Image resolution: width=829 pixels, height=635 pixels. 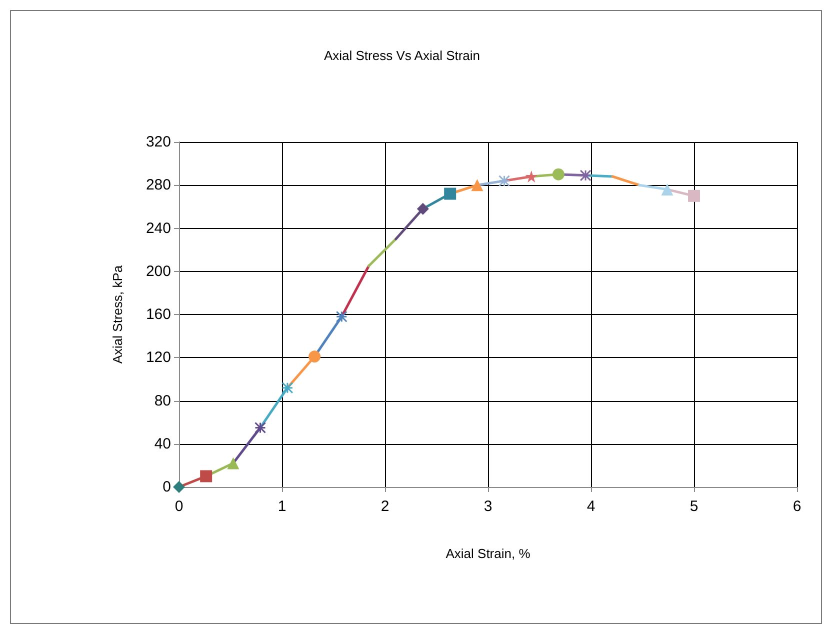 I want to click on y-tick-label: 320, so click(x=158, y=142).